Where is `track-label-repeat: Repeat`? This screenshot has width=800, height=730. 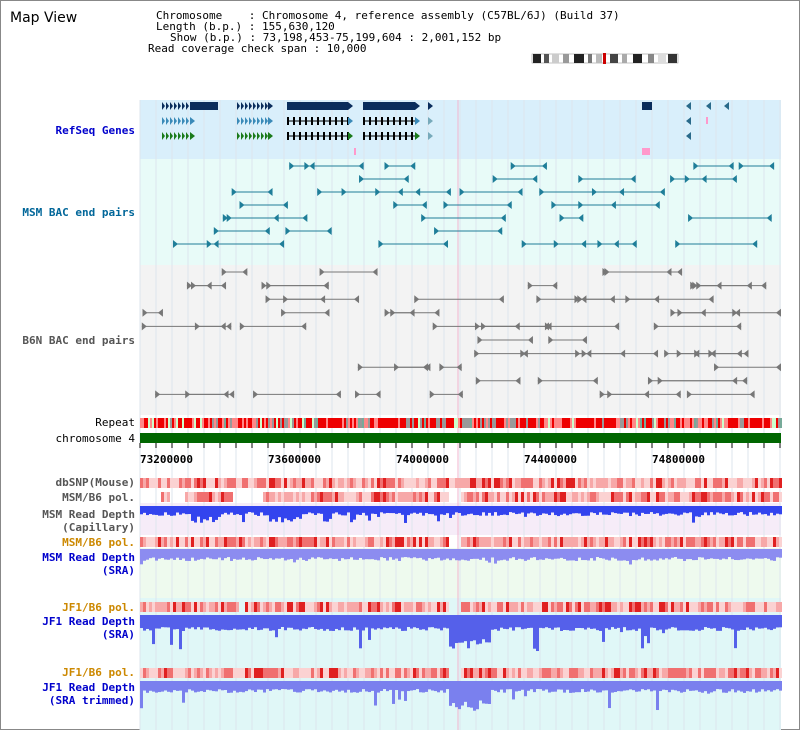 track-label-repeat: Repeat is located at coordinates (115, 422).